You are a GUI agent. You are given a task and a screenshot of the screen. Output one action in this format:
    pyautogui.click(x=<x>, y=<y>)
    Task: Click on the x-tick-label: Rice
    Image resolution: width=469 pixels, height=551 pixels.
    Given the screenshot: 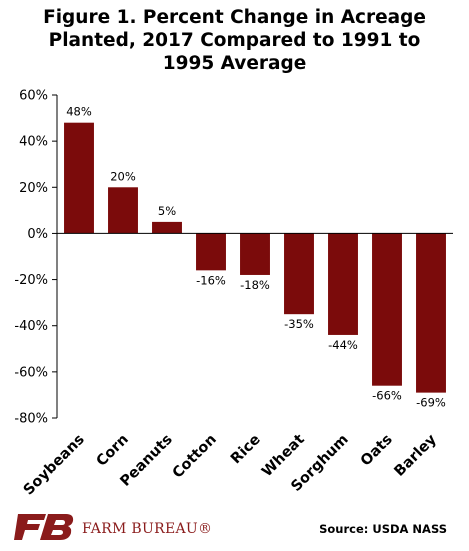 What is the action you would take?
    pyautogui.click(x=246, y=449)
    